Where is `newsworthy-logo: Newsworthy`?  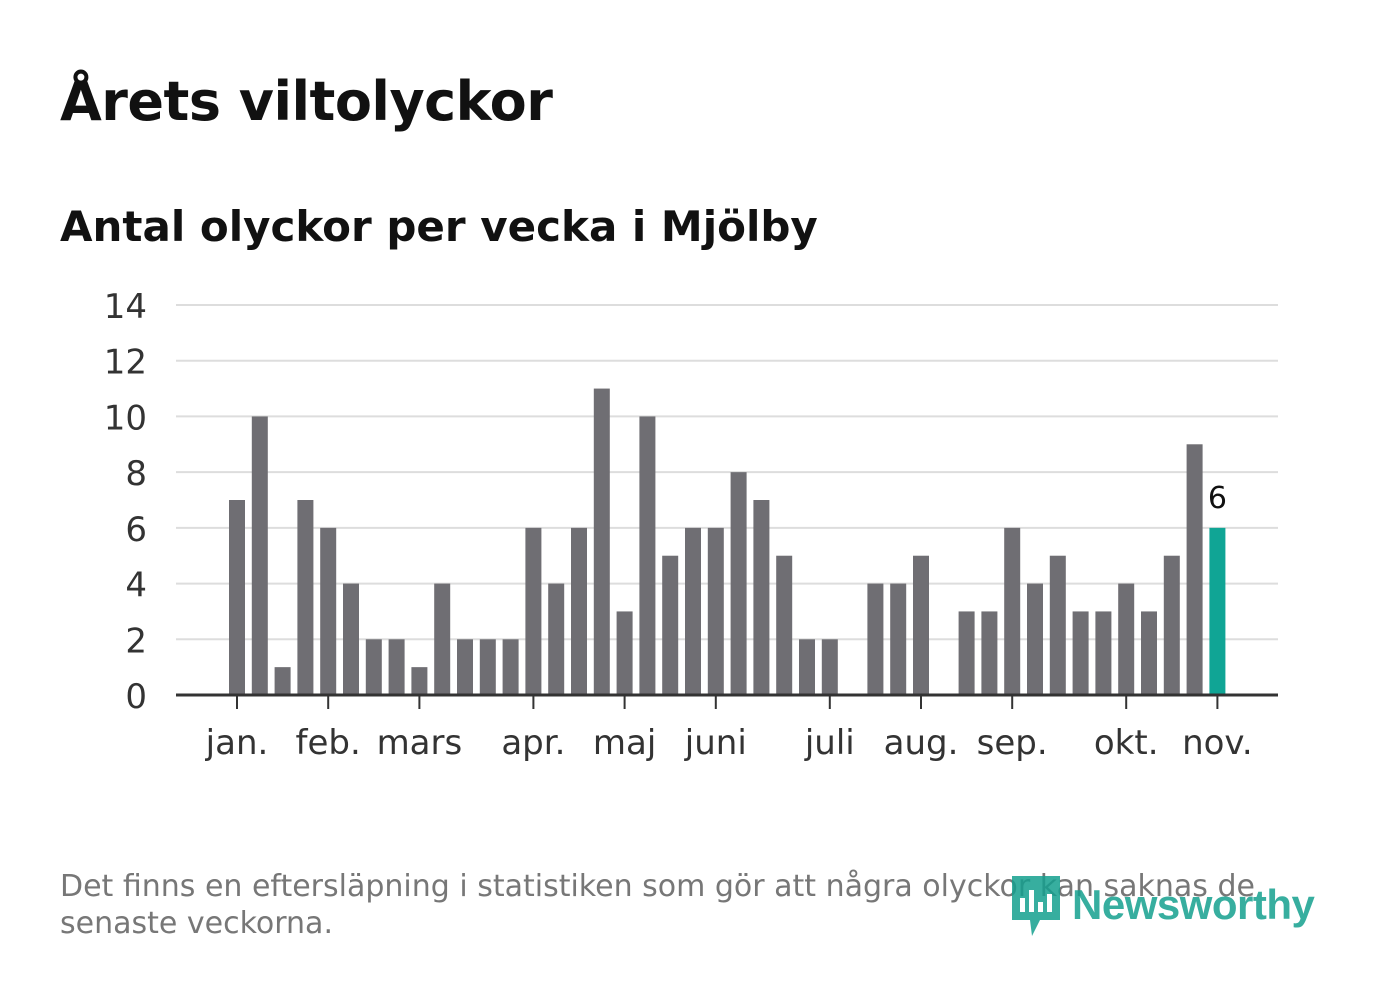
newsworthy-logo: Newsworthy is located at coordinates (1162, 905).